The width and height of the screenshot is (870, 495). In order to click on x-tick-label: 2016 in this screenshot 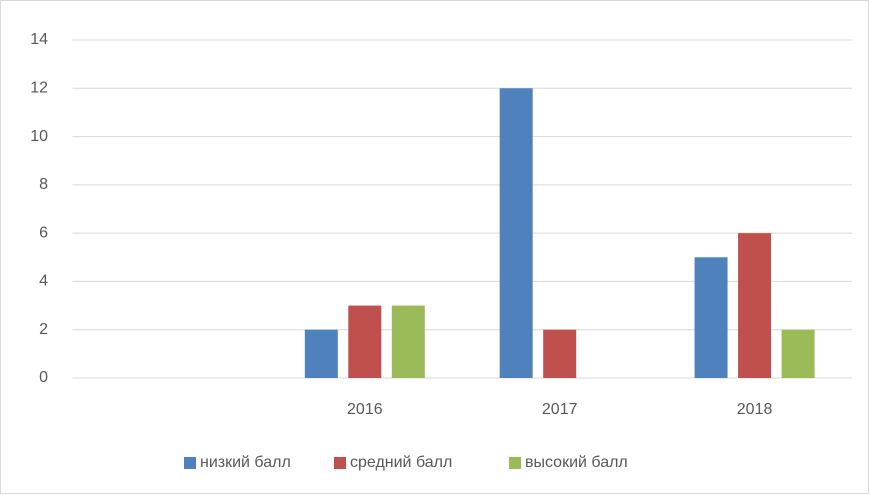, I will do `click(365, 409)`.